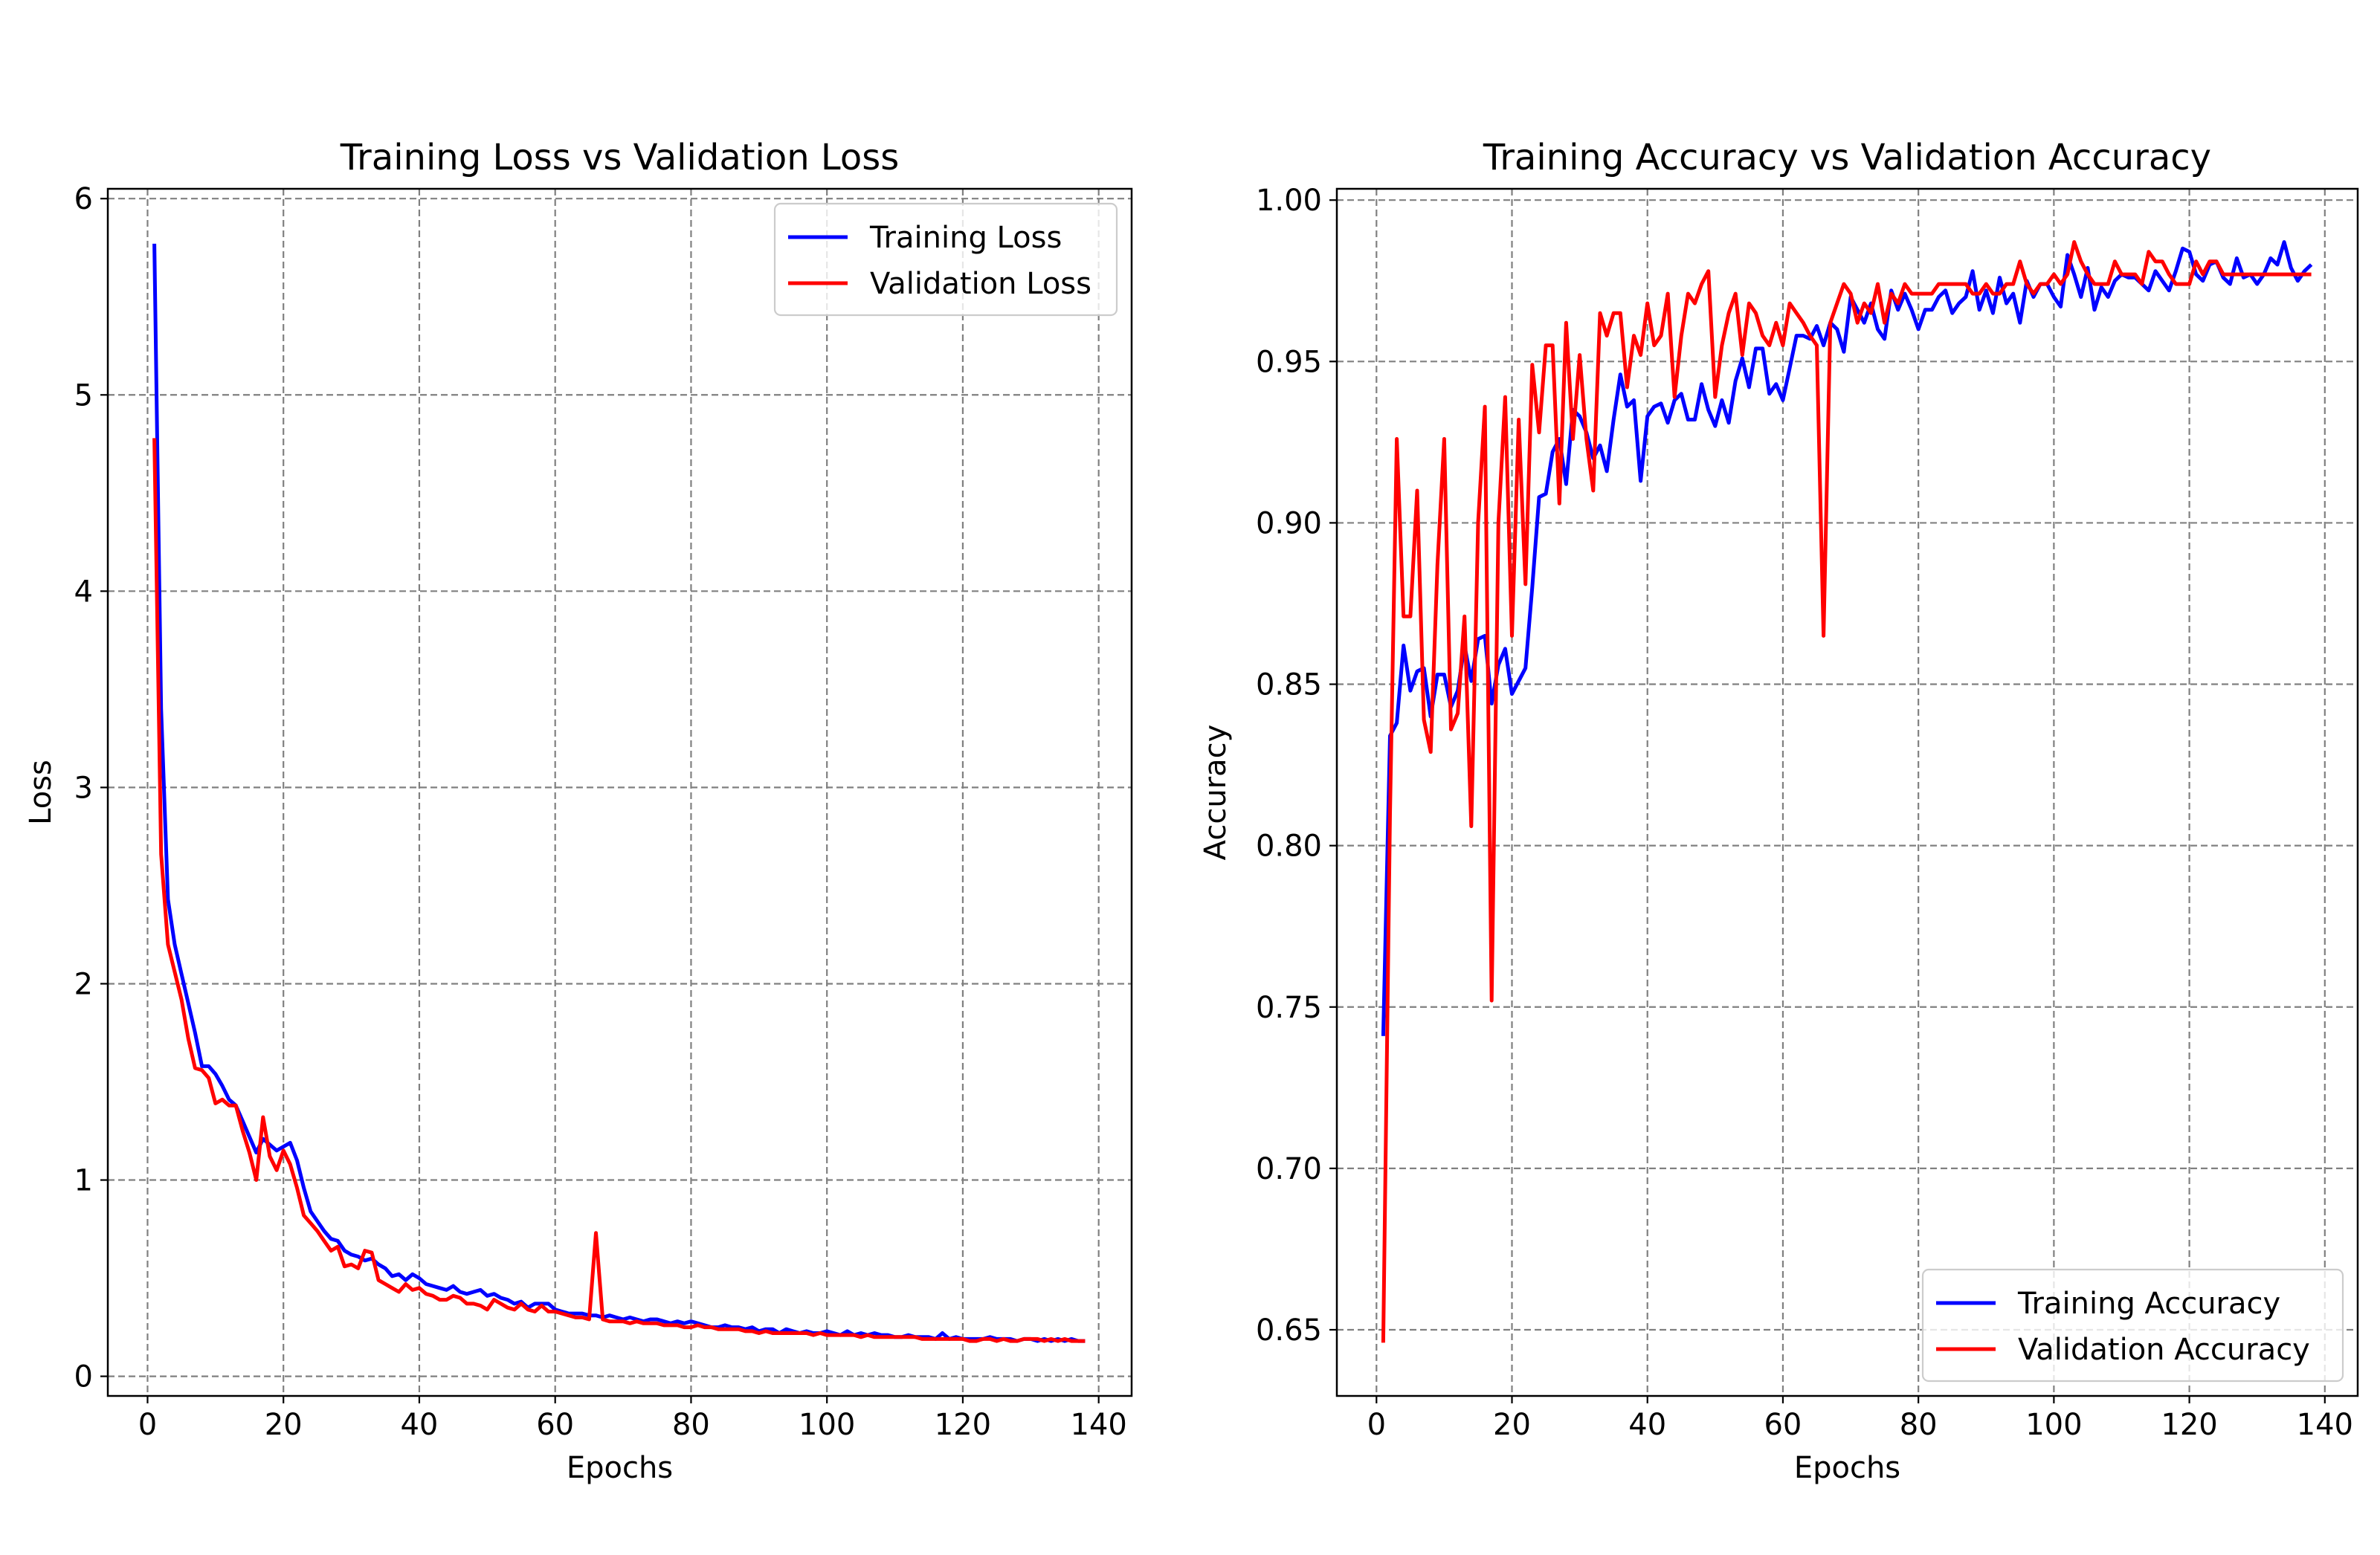  I want to click on accuracy-x-tick-label: 100, so click(2053, 1425).